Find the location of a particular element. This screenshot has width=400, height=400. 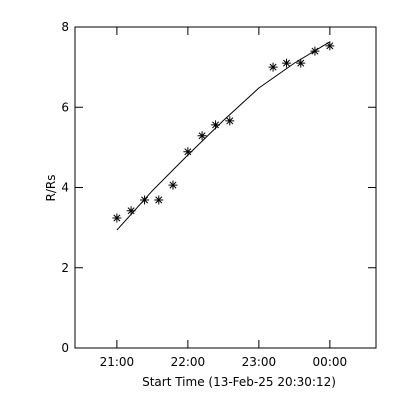

y-tick-label: 4 is located at coordinates (65, 188).